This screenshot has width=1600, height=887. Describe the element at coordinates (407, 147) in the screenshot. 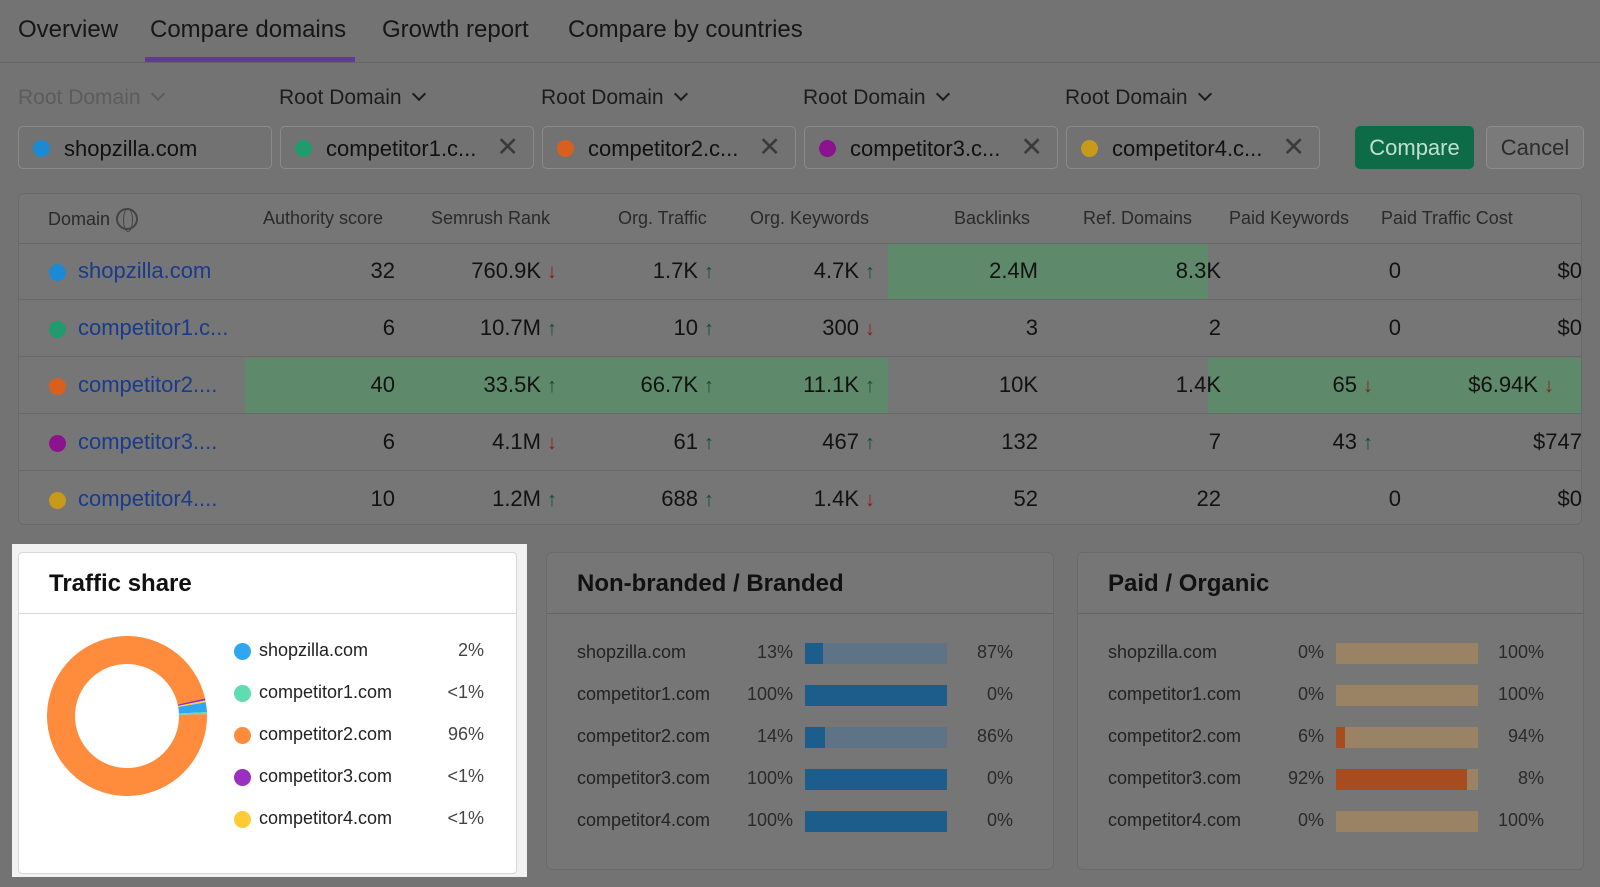

I see `domain-input-2: competitor1.c... ✕` at that location.